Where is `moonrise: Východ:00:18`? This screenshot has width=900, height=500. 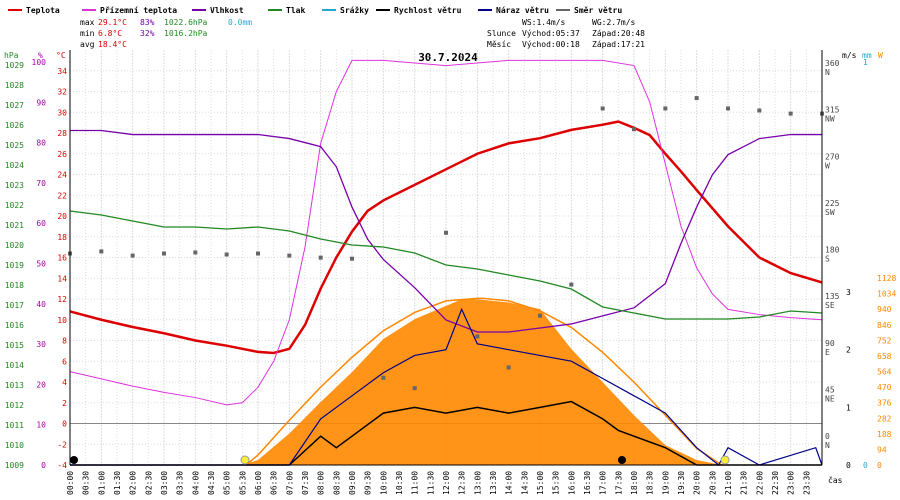 moonrise: Východ:00:18 is located at coordinates (551, 44).